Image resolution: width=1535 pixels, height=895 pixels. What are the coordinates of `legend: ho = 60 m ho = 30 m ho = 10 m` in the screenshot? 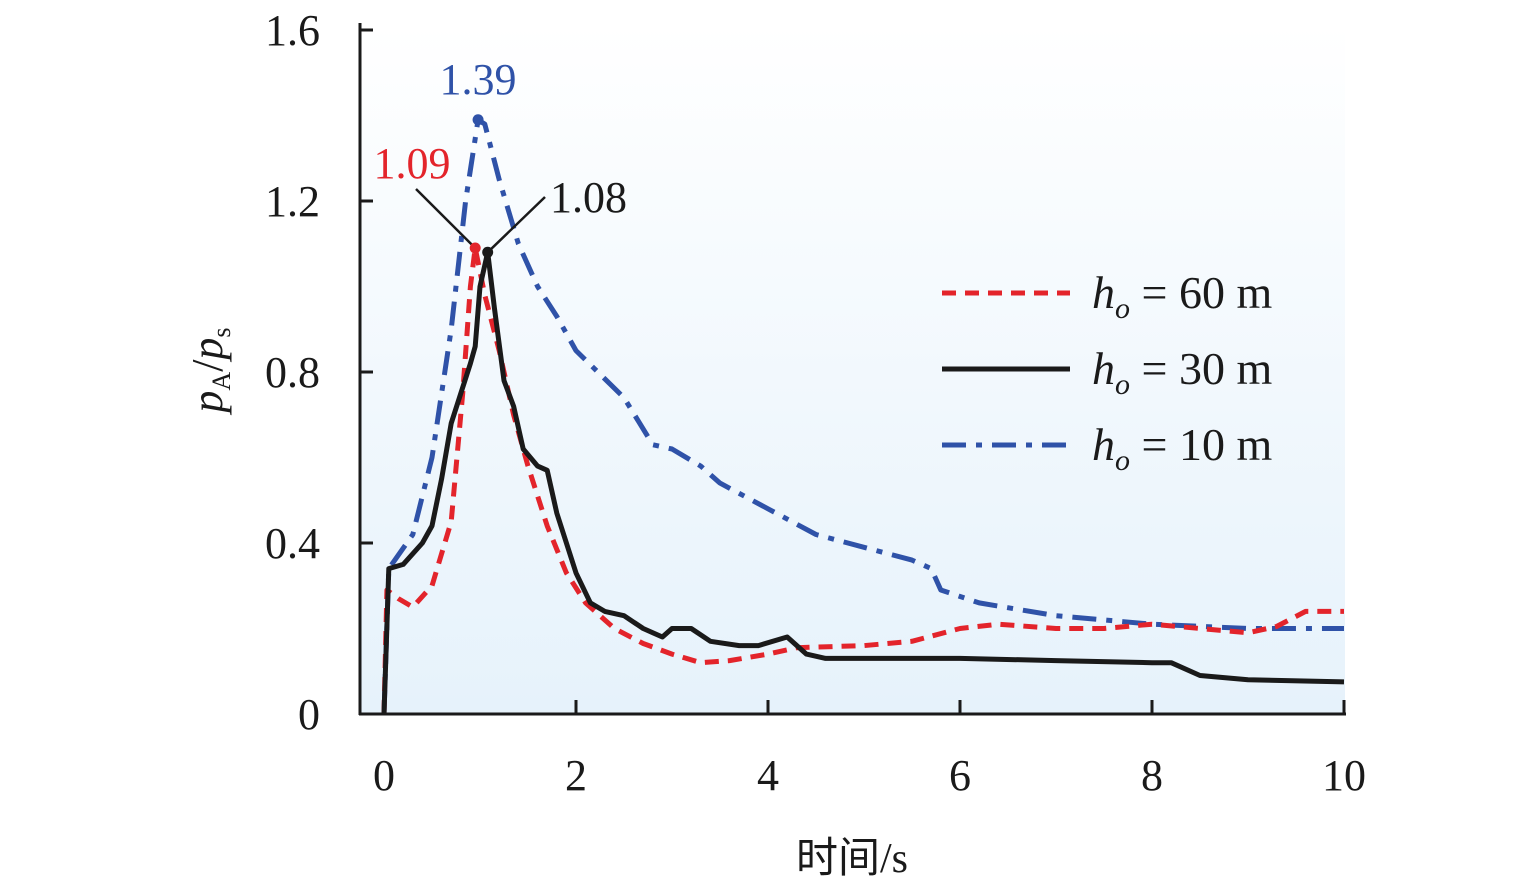 It's located at (1107, 372).